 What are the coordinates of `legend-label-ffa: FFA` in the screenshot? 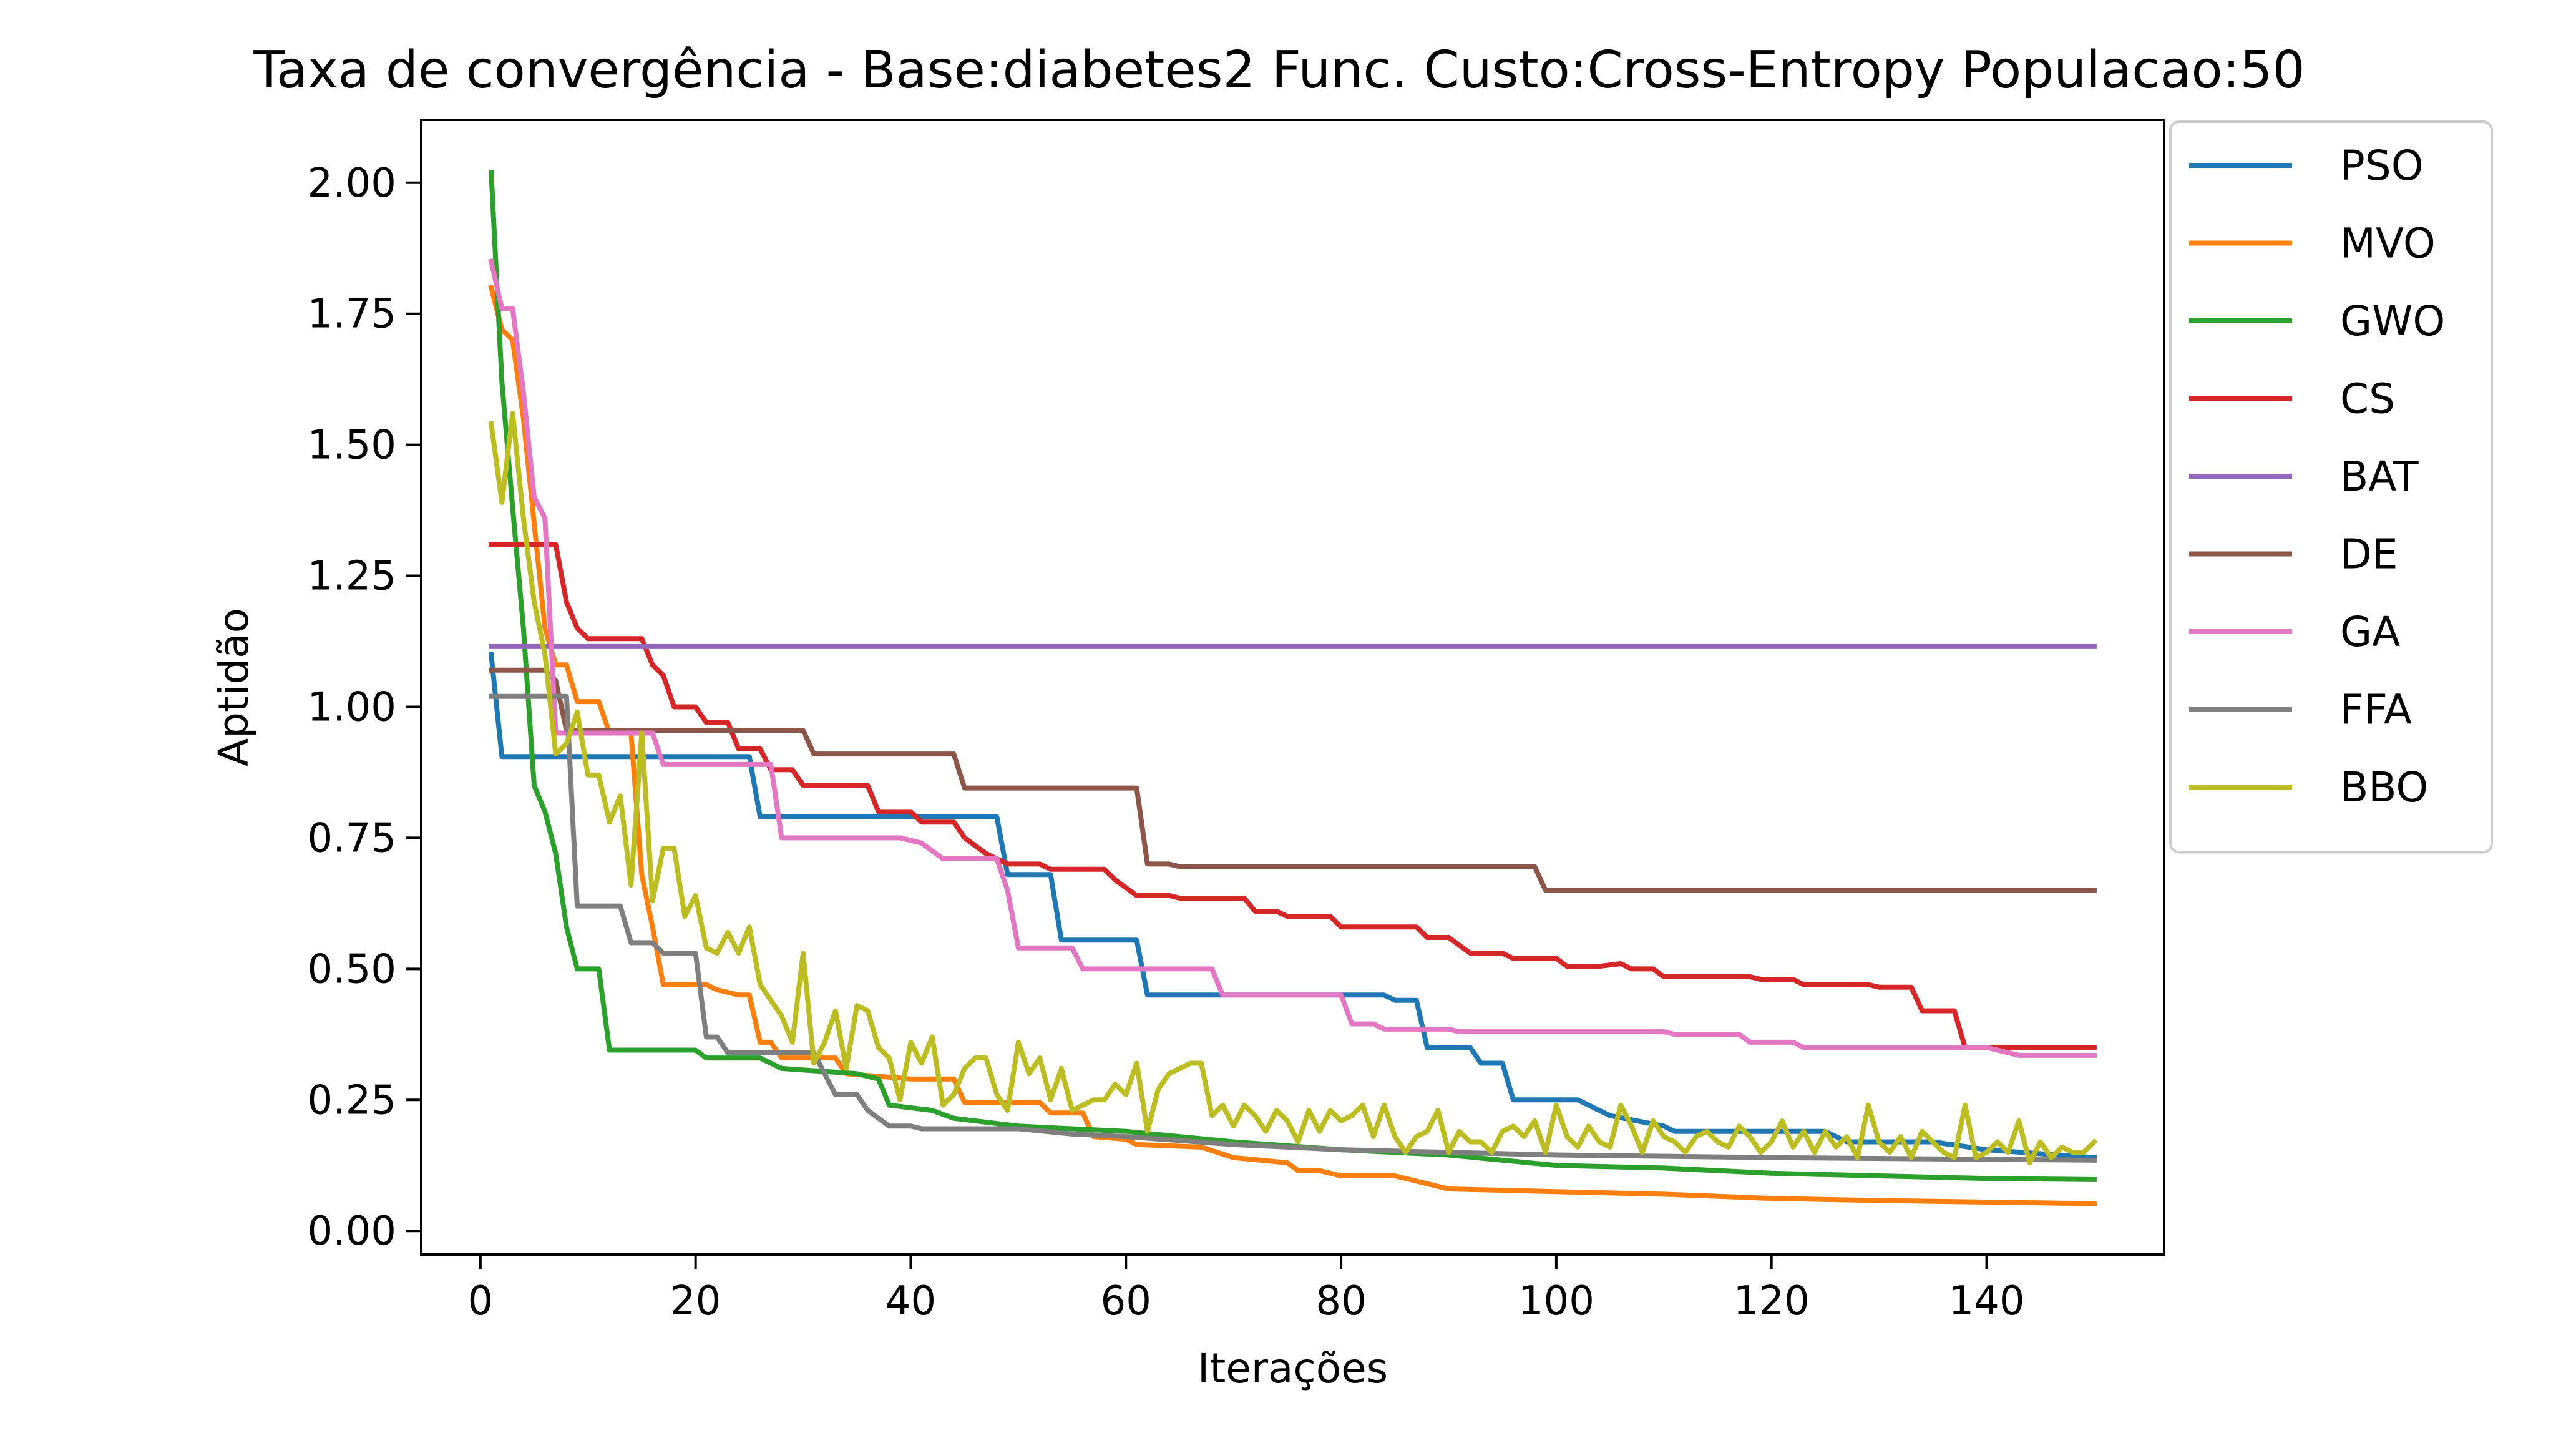 It's located at (2376, 710).